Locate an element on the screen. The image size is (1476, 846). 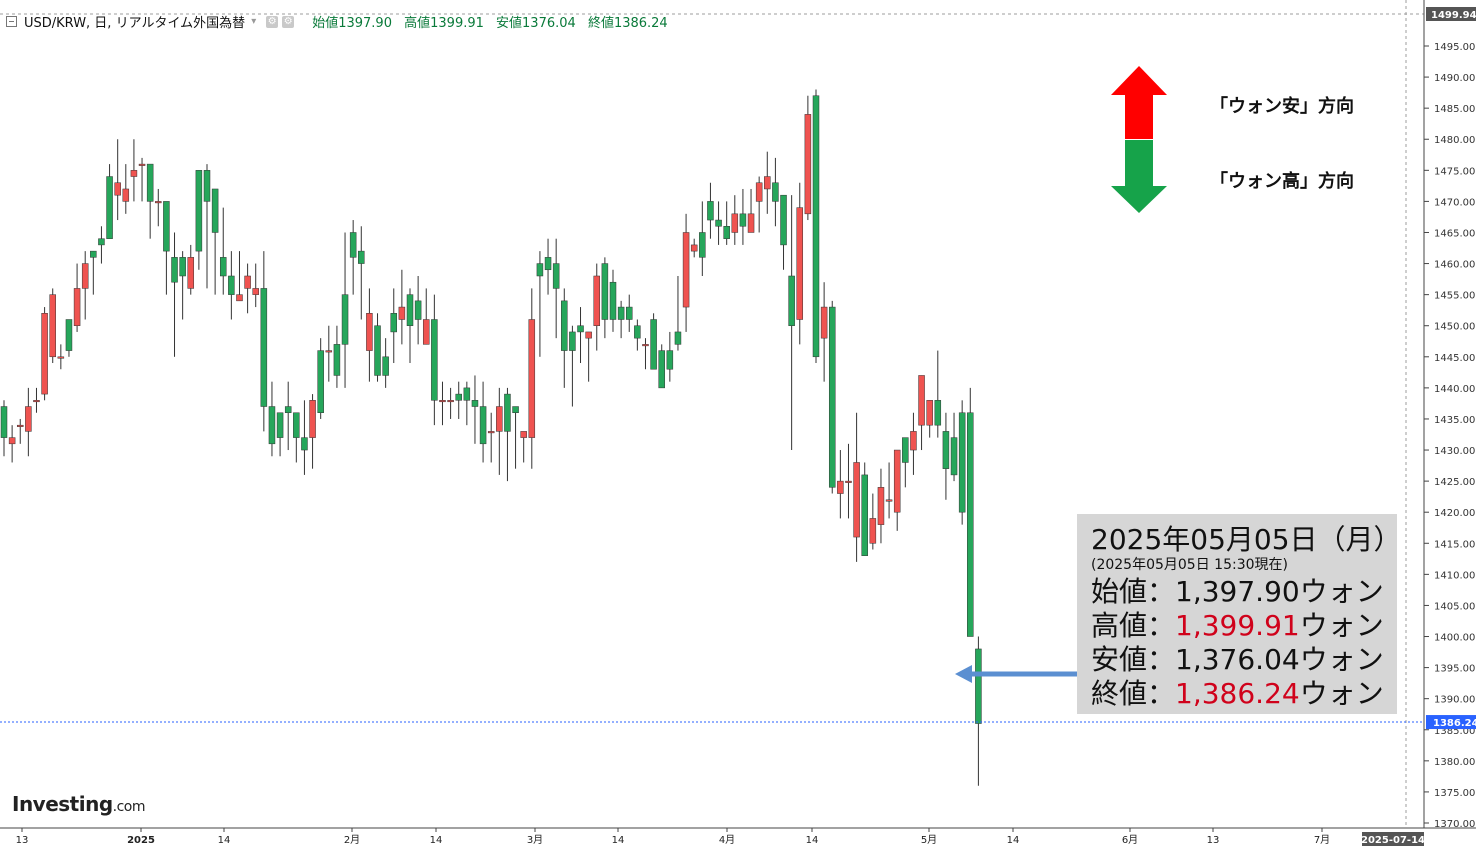
info-high-row: 高値：1,399.91ウォン is located at coordinates (1237, 624).